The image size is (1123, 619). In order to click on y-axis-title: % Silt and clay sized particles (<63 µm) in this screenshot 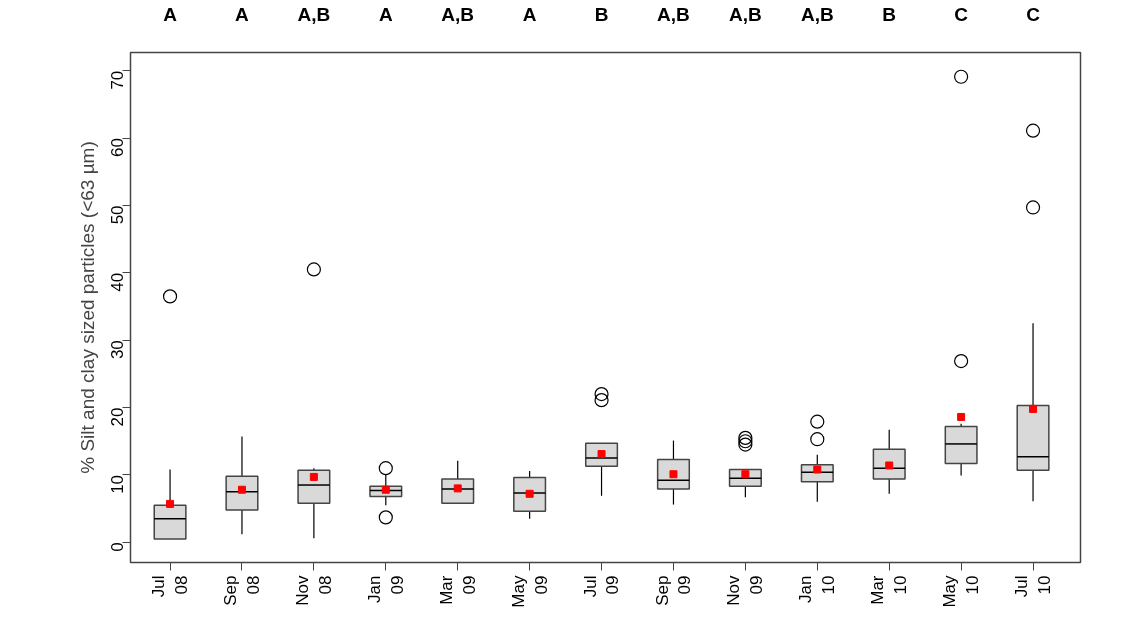, I will do `click(87, 307)`.